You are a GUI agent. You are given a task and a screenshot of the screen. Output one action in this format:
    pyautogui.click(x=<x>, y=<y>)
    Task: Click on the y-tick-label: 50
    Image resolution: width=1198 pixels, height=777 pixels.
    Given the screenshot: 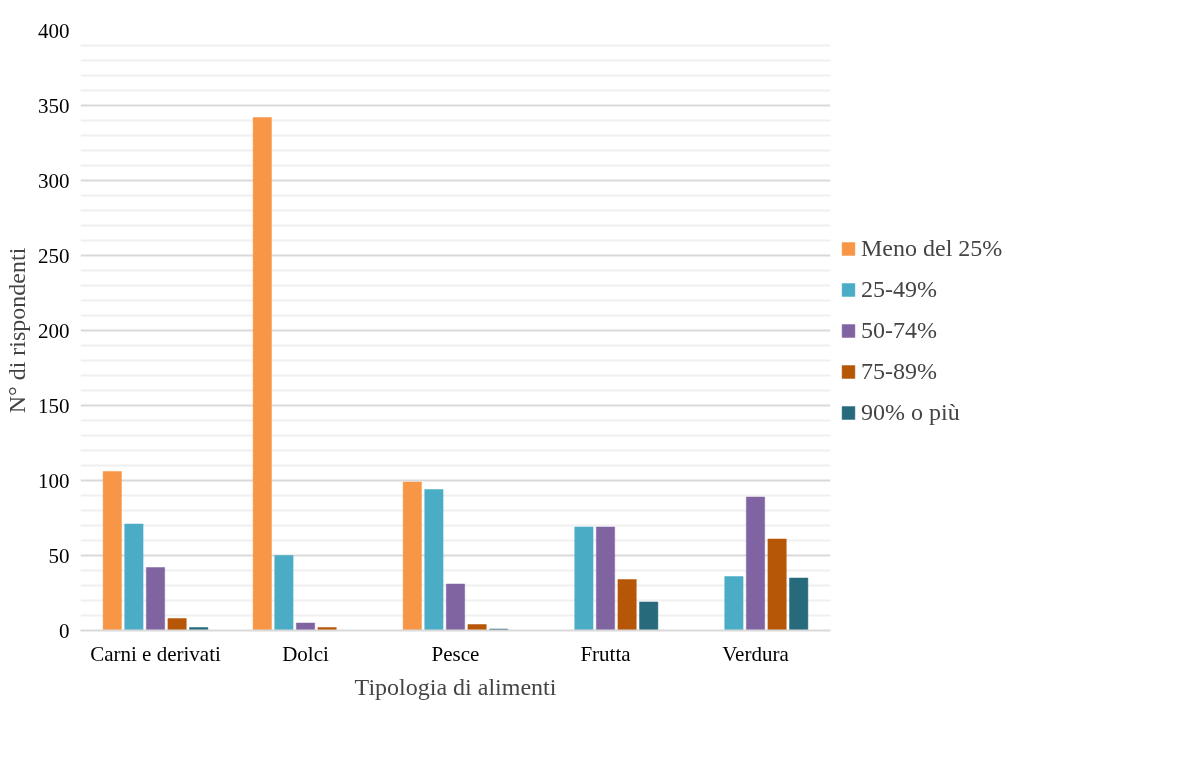 What is the action you would take?
    pyautogui.click(x=59, y=555)
    